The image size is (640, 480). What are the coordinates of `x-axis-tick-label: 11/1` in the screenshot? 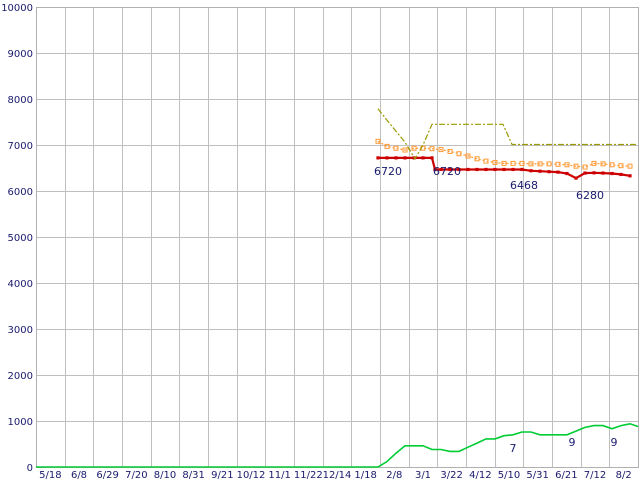 It's located at (279, 475).